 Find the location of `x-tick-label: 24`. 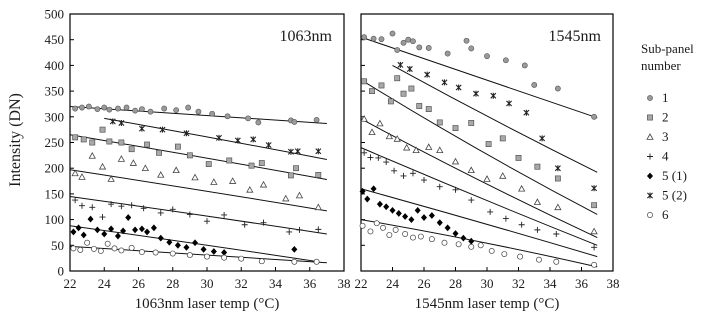

x-tick-label: 24 is located at coordinates (105, 283).